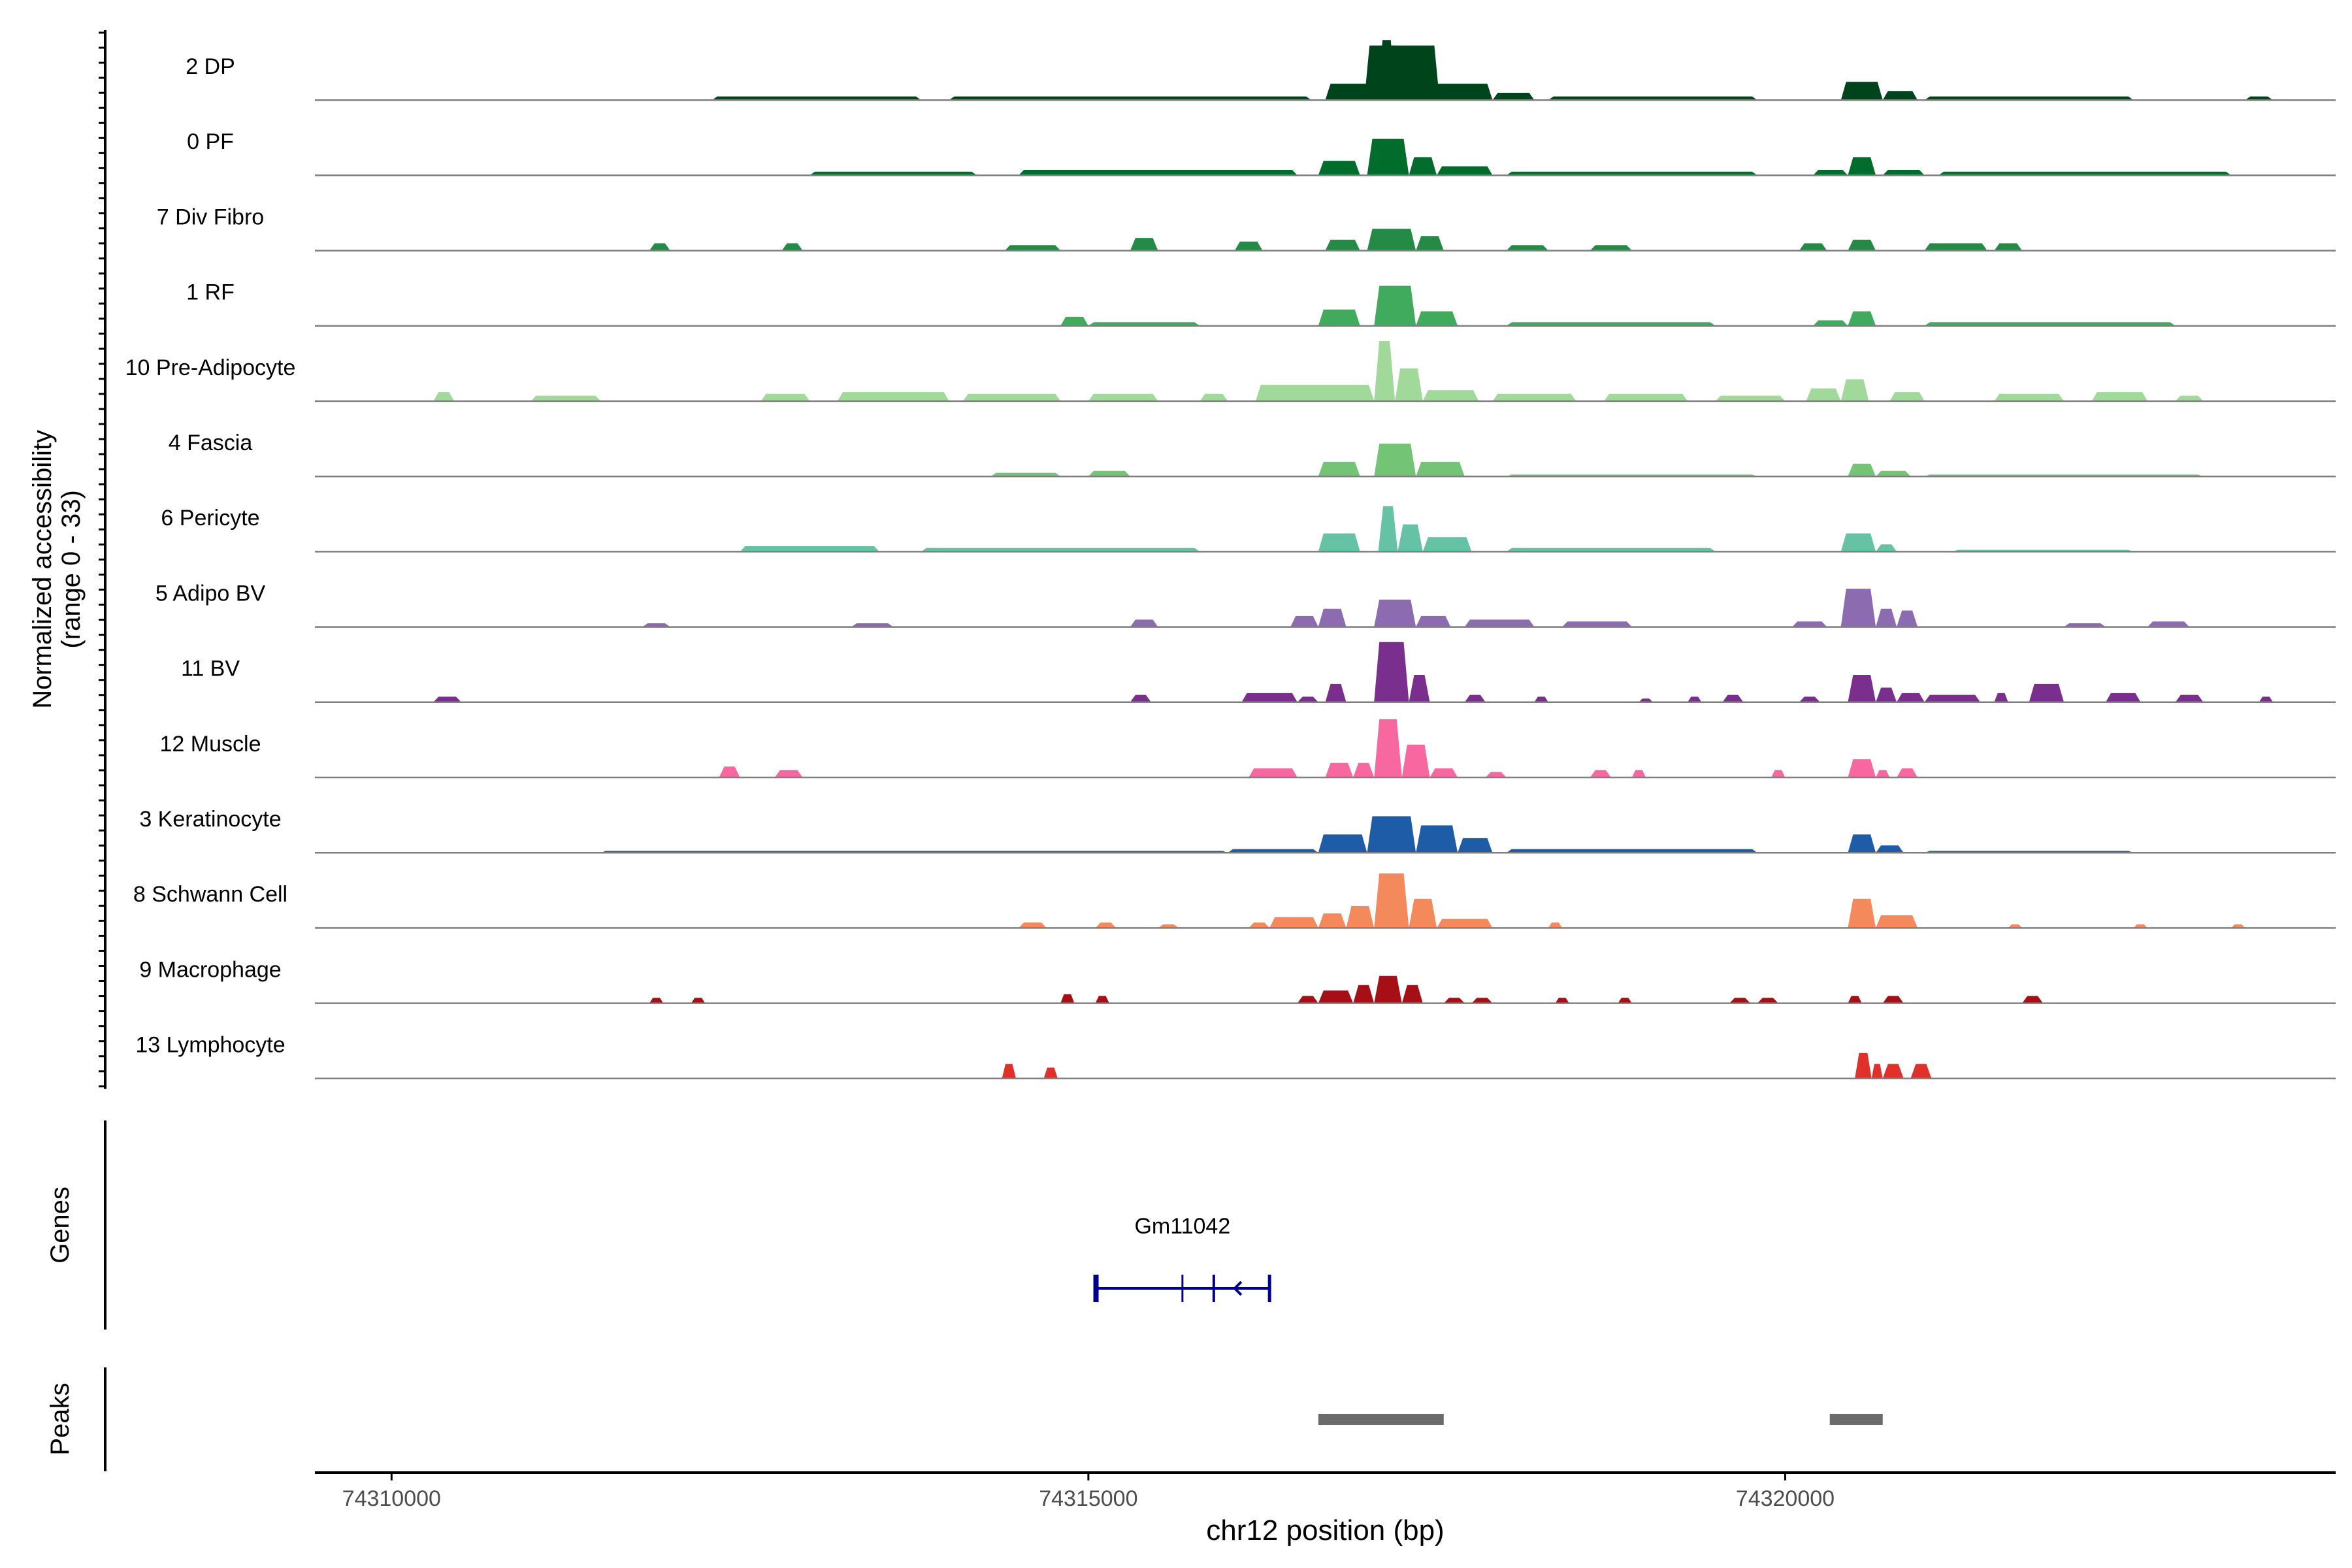 This screenshot has width=2352, height=1568. Describe the element at coordinates (1182, 1226) in the screenshot. I see `gene-name-label: Gm11042` at that location.